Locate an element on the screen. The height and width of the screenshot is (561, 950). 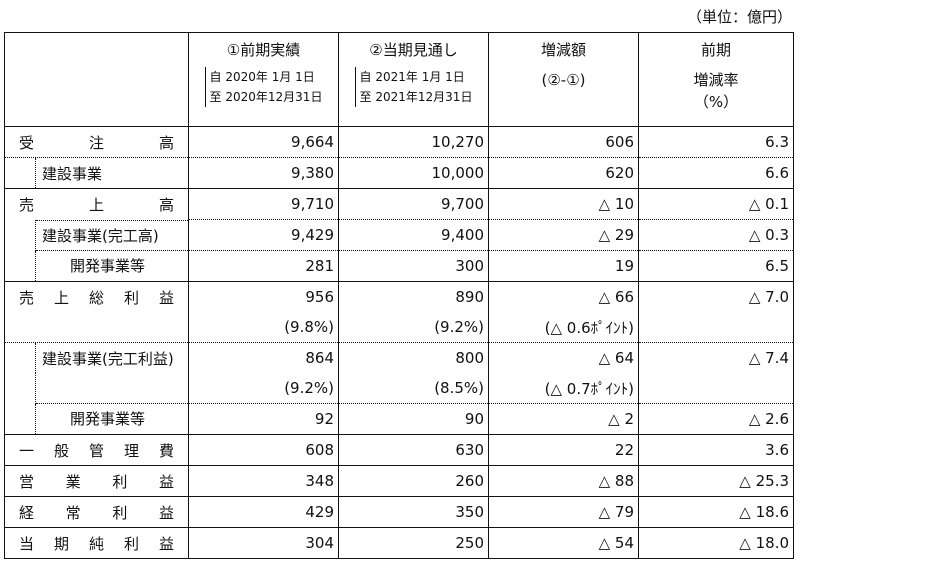
table-row: 開発事業等 92 90 △ 2 △ 2.6 is located at coordinates (399, 419).